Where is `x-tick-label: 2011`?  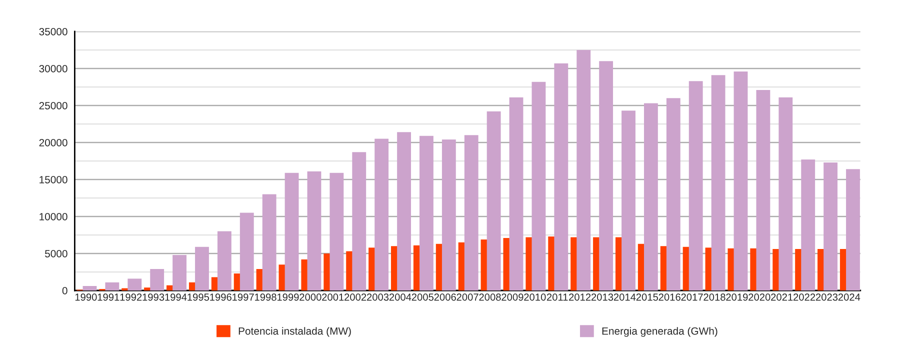 x-tick-label: 2011 is located at coordinates (557, 297).